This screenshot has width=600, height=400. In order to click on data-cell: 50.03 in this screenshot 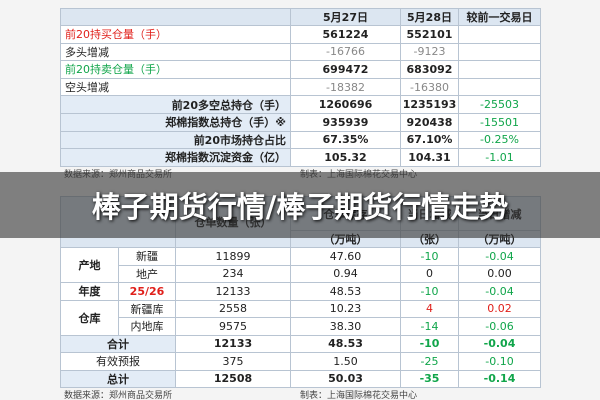, I will do `click(345, 378)`.